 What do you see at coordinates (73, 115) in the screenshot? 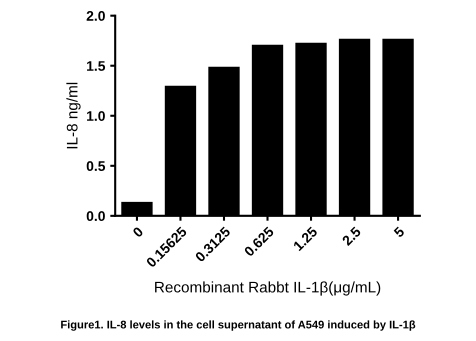
I see `y-axis-title: IL-8 ng/ml` at bounding box center [73, 115].